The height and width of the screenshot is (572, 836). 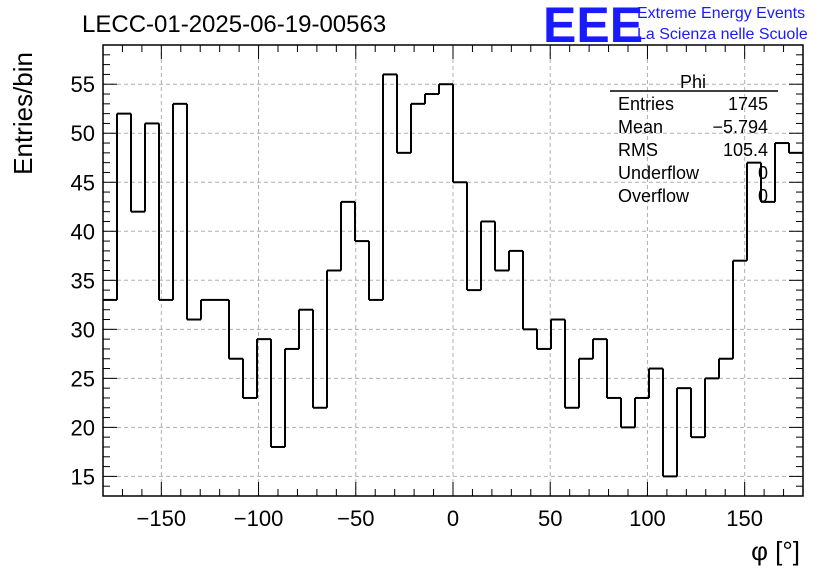 I want to click on stats-row-value: −5.794, so click(x=740, y=127).